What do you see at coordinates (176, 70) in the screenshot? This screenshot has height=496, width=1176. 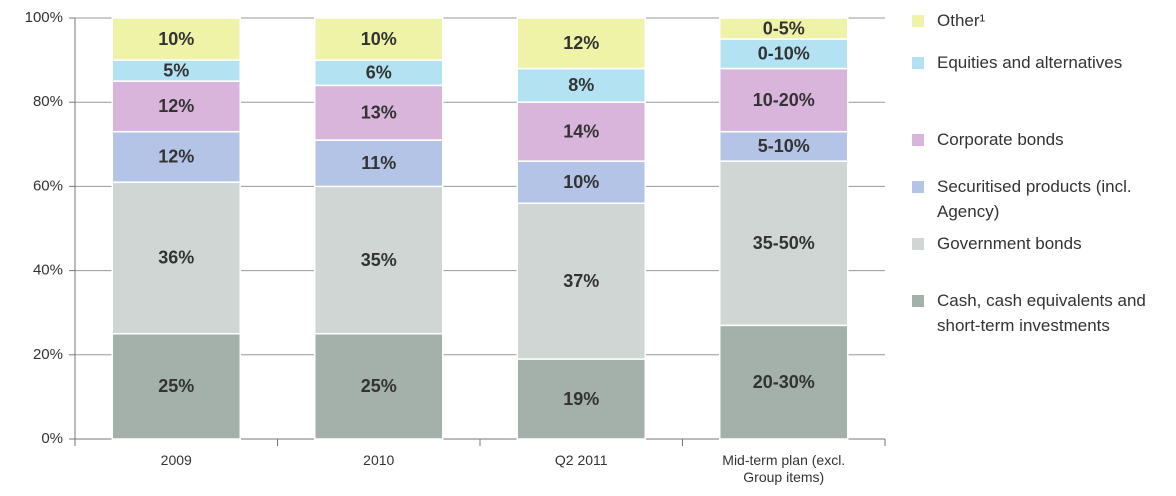 I see `value-label: 5%` at bounding box center [176, 70].